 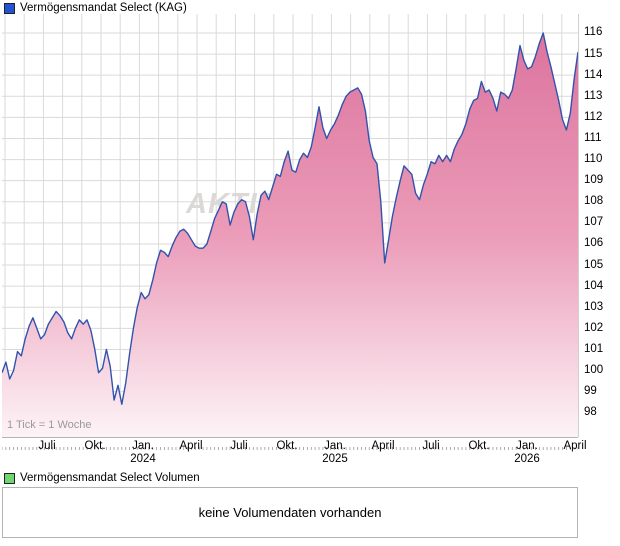 I want to click on volume-empty-panel: keine Volumendaten vorhanden, so click(x=290, y=512).